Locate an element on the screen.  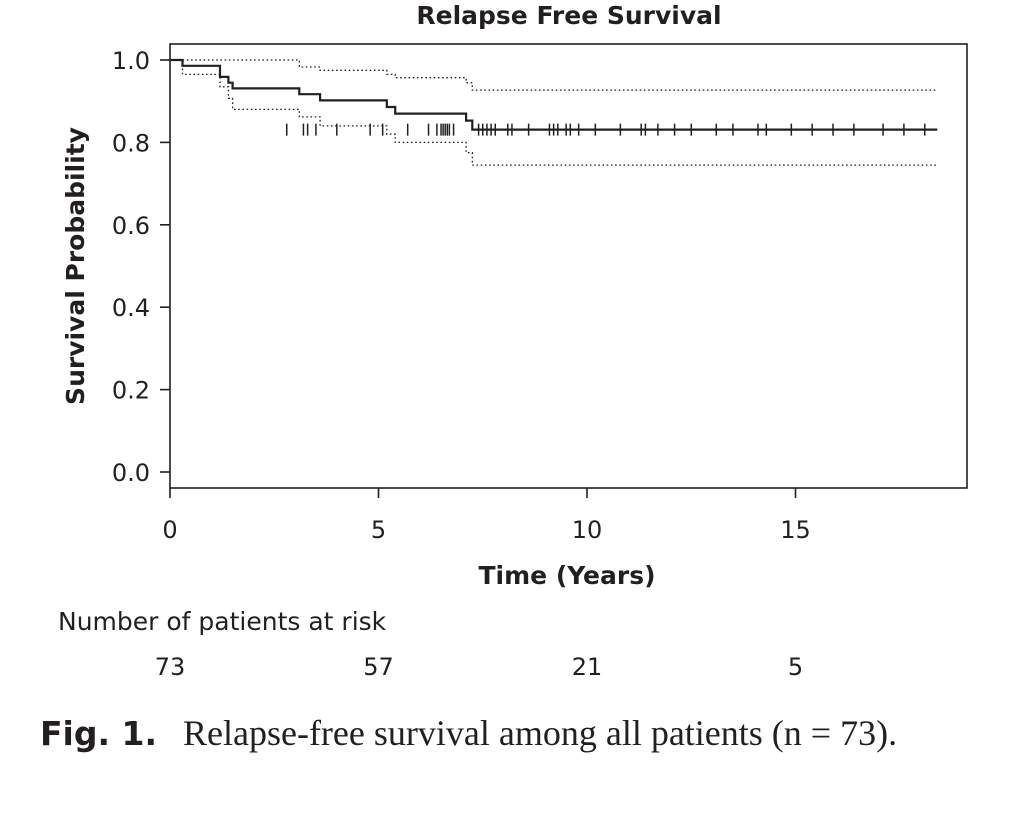
y-tick-label-2: 0.4 is located at coordinates (131, 308).